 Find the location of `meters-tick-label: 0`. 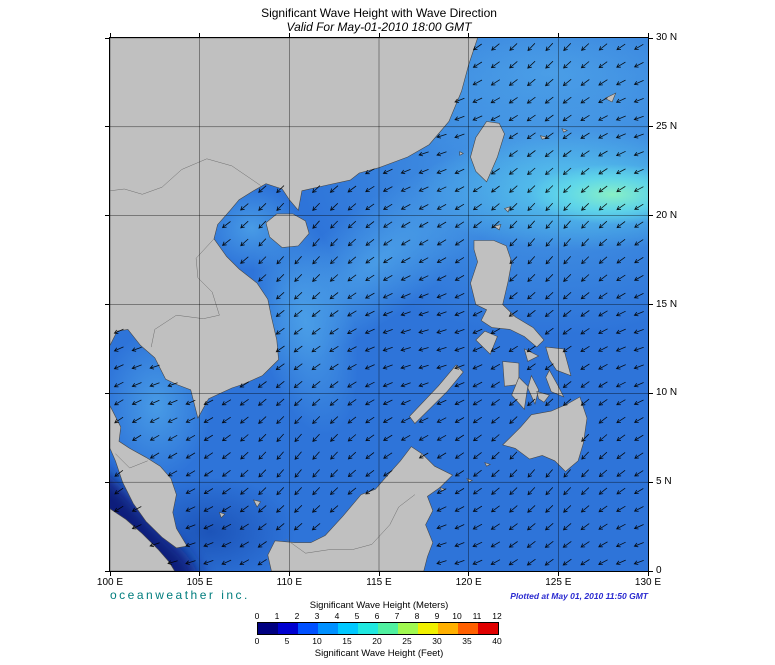

meters-tick-label: 0 is located at coordinates (257, 616).